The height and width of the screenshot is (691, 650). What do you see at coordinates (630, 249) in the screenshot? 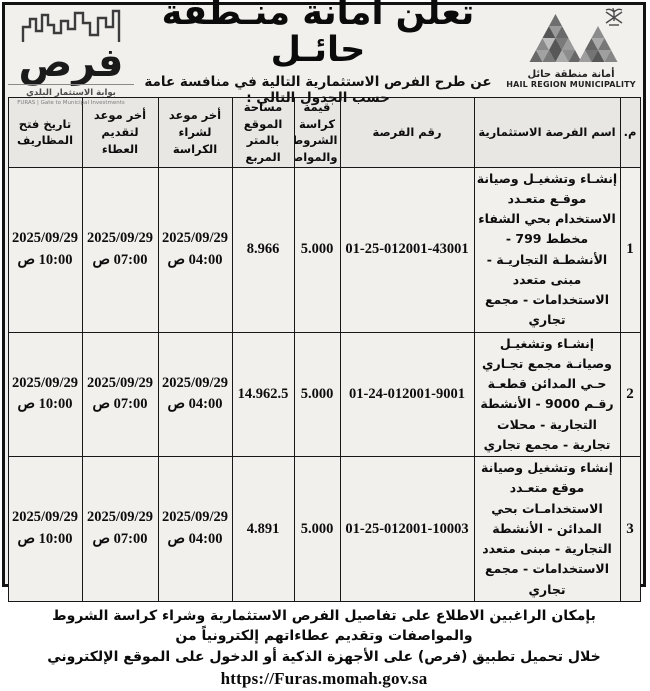
I see `cell-serial: 1` at bounding box center [630, 249].